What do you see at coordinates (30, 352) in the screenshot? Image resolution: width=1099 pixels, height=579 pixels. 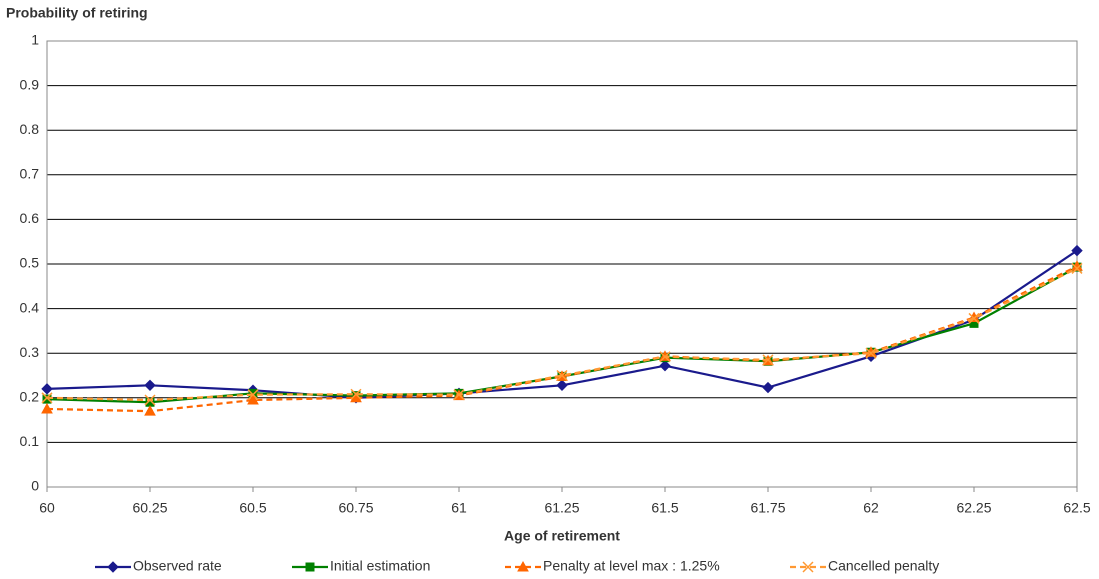 I see `y-tick-label: 0.3` at bounding box center [30, 352].